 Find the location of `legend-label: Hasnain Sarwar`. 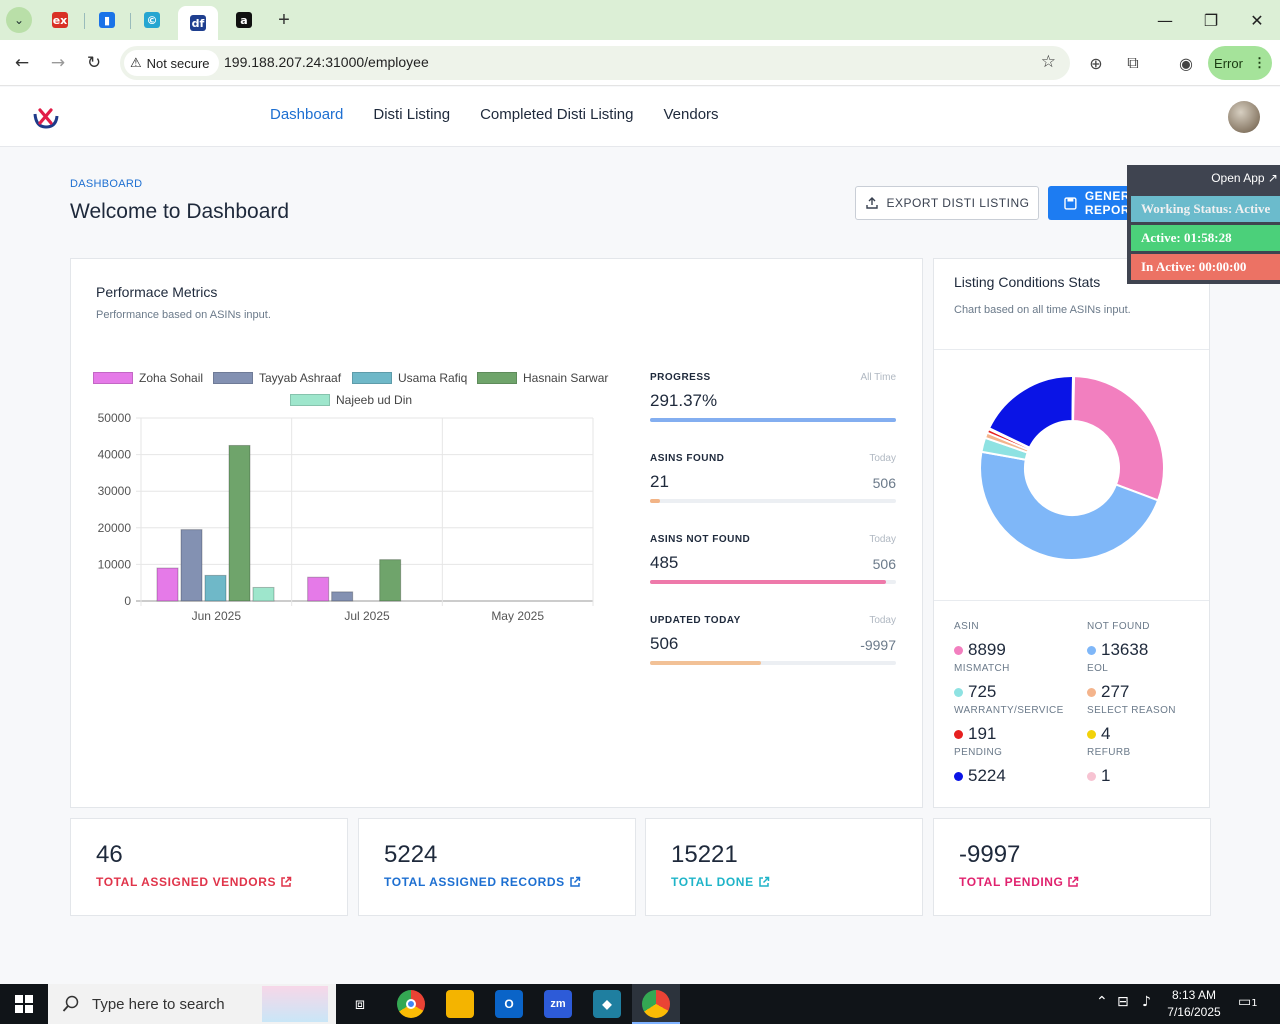

legend-label: Hasnain Sarwar is located at coordinates (566, 378).